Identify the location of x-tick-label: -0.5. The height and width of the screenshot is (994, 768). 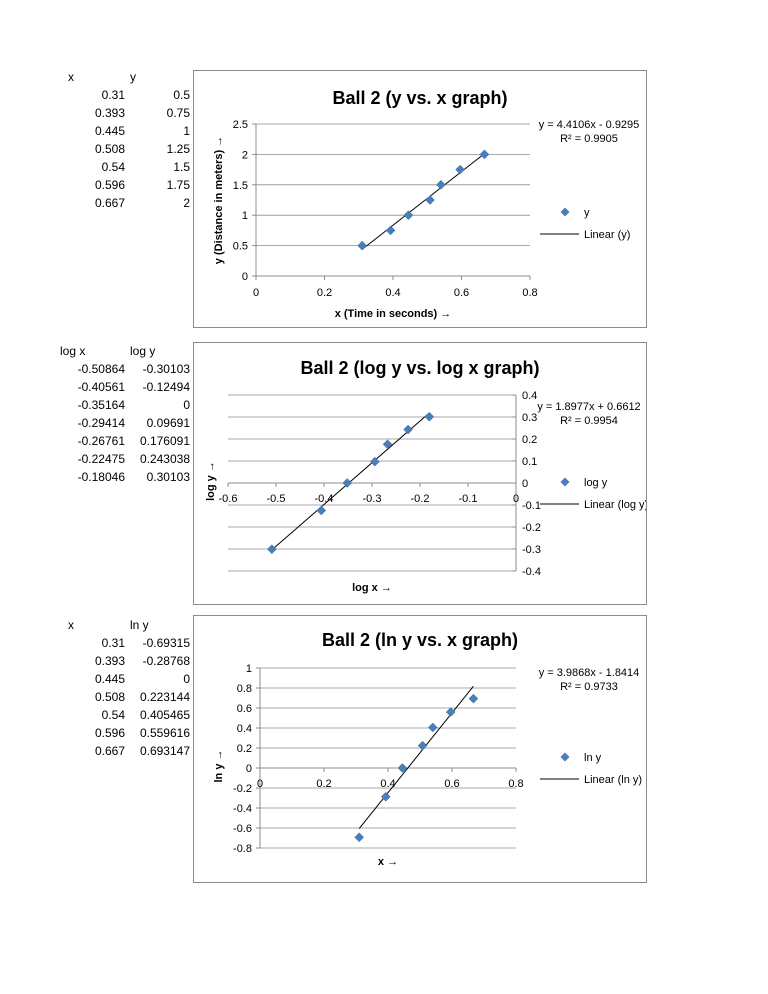
(276, 499).